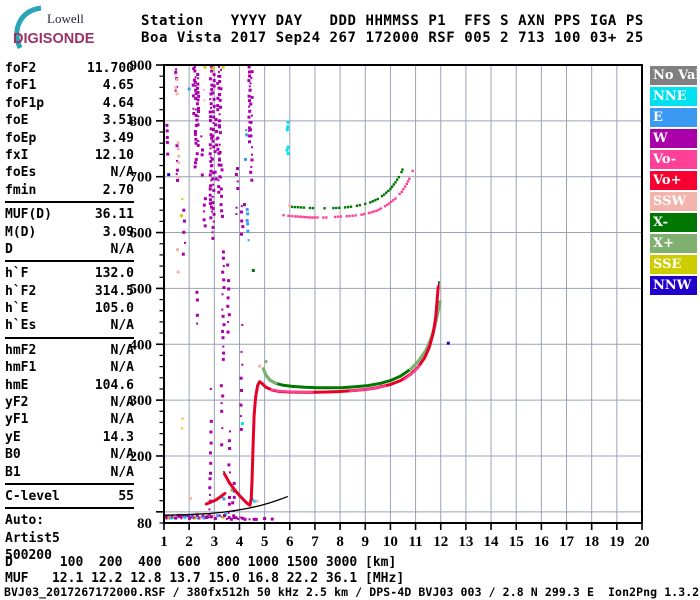 The image size is (700, 600). I want to click on x-tick-label: 19, so click(616, 542).